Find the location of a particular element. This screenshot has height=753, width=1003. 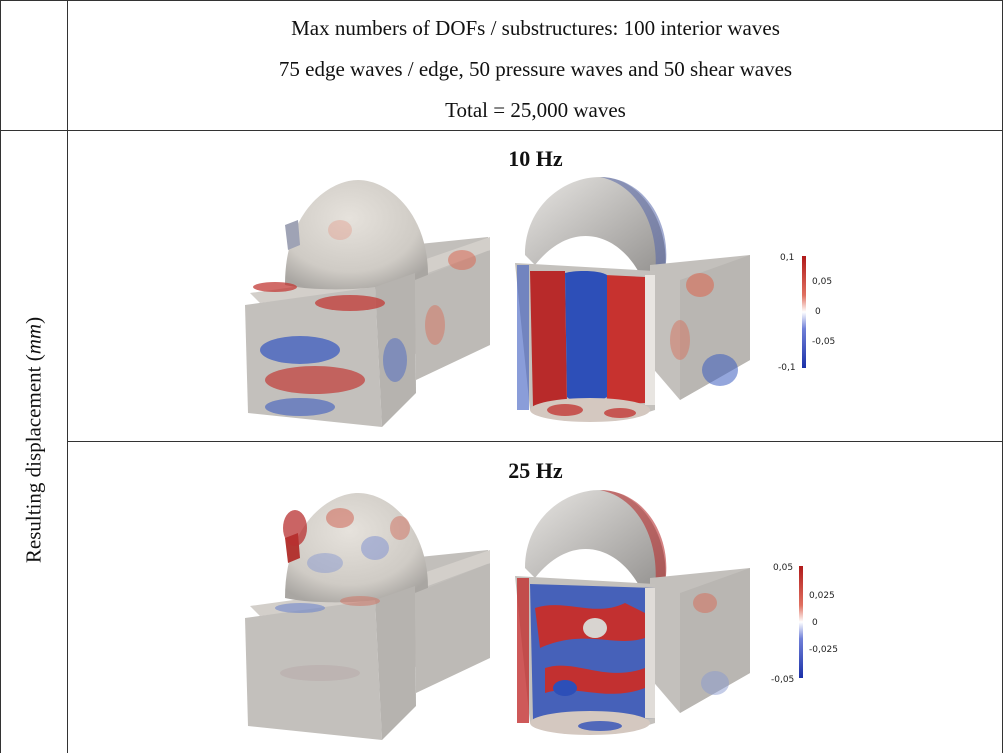

colorbar-10hz-tick-2: 0 is located at coordinates (818, 312).